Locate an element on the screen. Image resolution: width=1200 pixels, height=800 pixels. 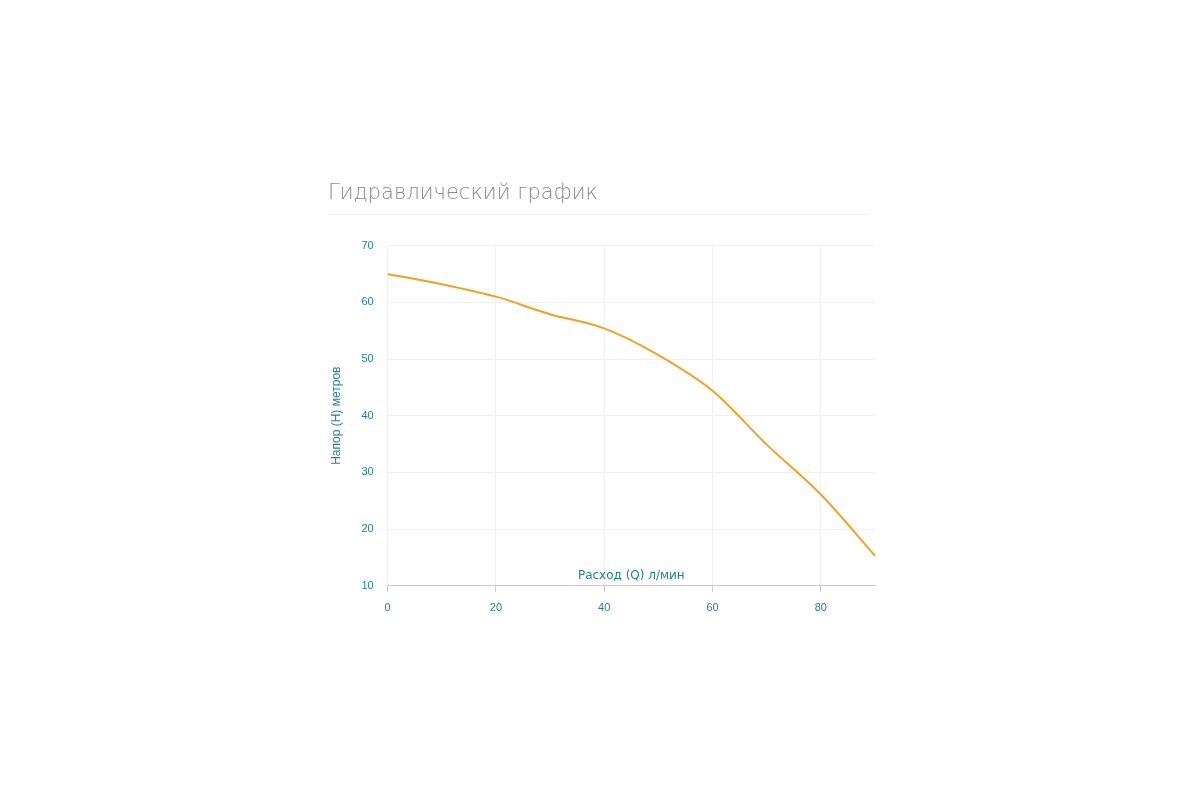
y-tick-label: 20 is located at coordinates (367, 528).